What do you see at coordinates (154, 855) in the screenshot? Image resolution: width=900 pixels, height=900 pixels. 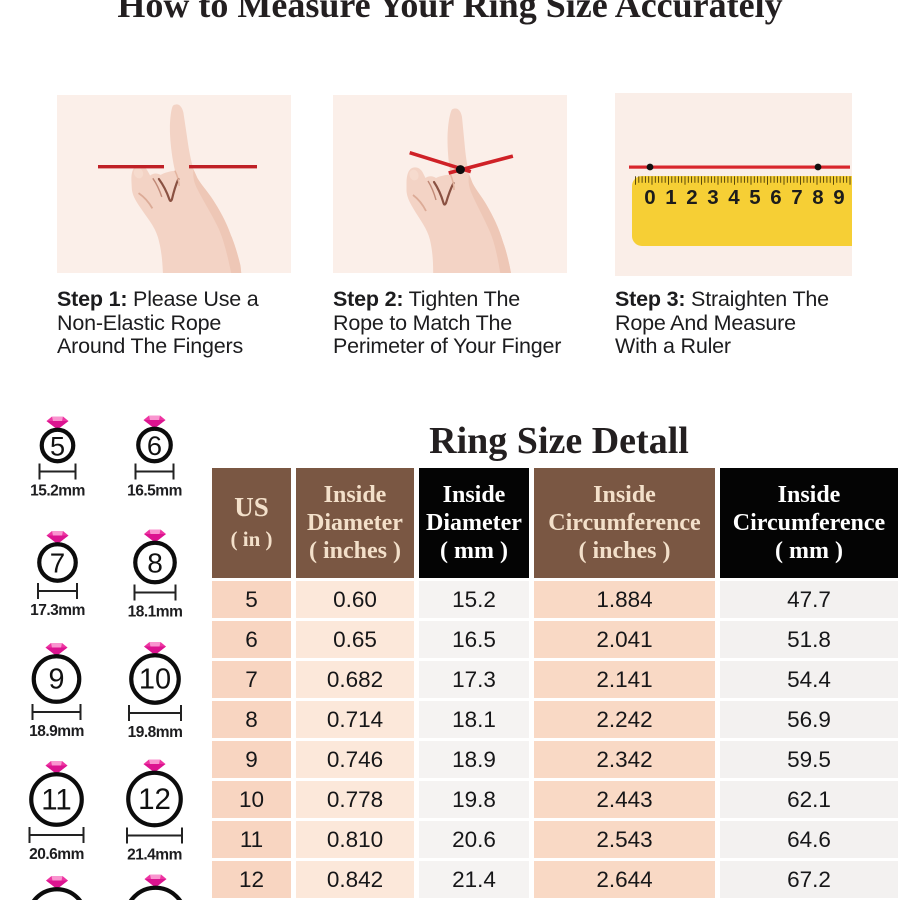 I see `svg-text: 21.4mm` at bounding box center [154, 855].